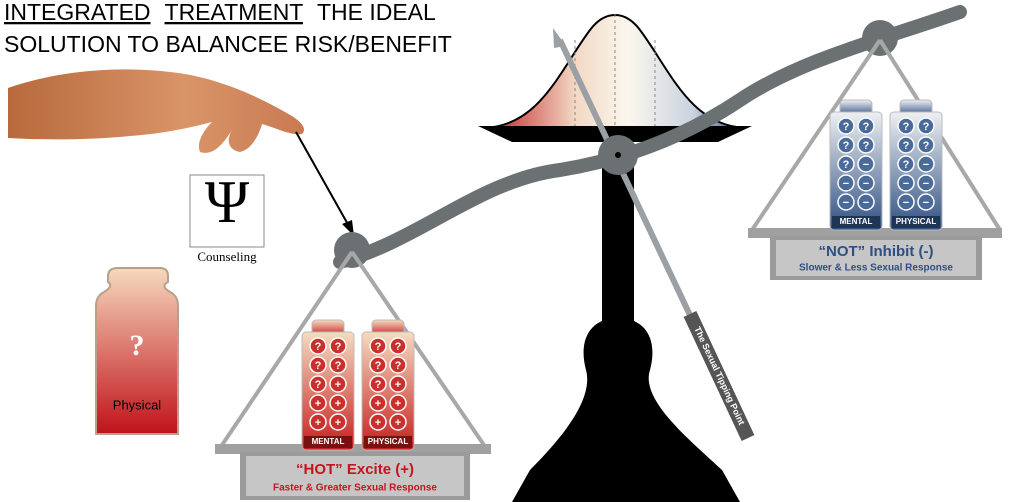  What do you see at coordinates (626, 410) in the screenshot?
I see `pillar-base` at bounding box center [626, 410].